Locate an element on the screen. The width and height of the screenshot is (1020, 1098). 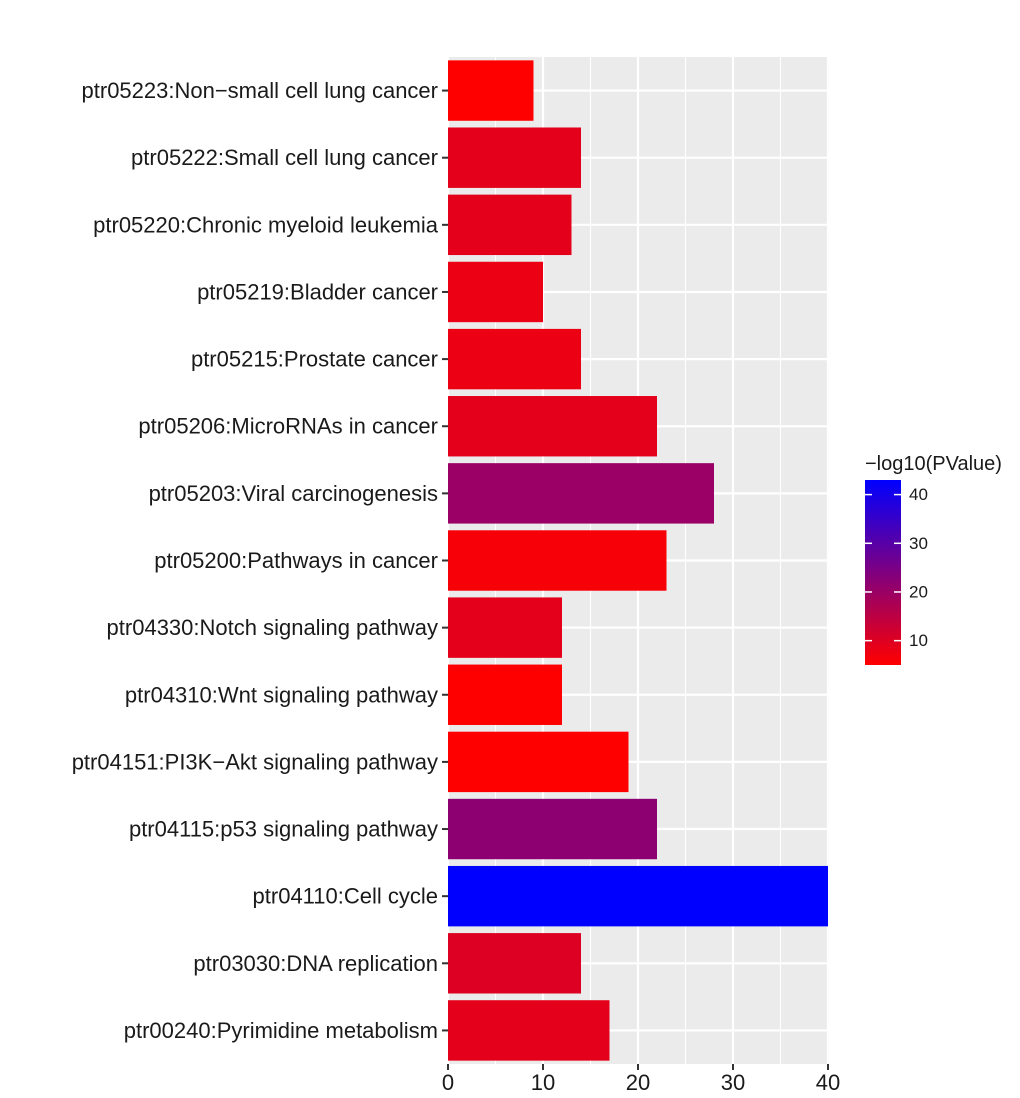
x-tick-label: 0 is located at coordinates (448, 1082).